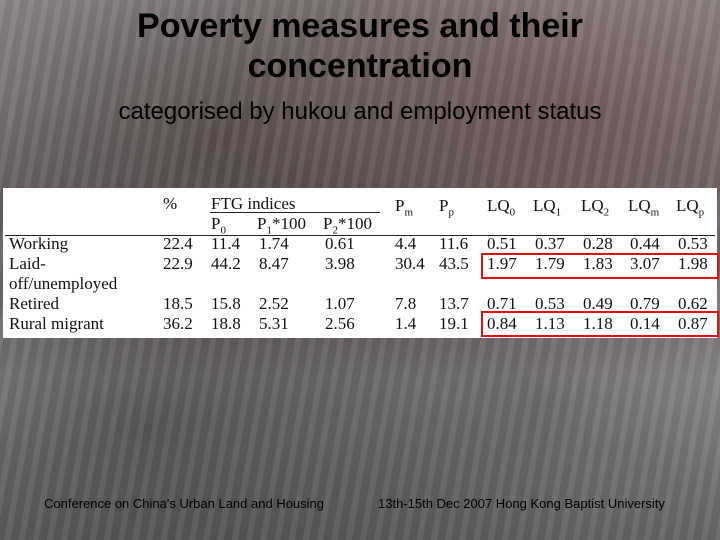 This screenshot has height=540, width=720. I want to click on cell-pct: 22.9, so click(178, 263).